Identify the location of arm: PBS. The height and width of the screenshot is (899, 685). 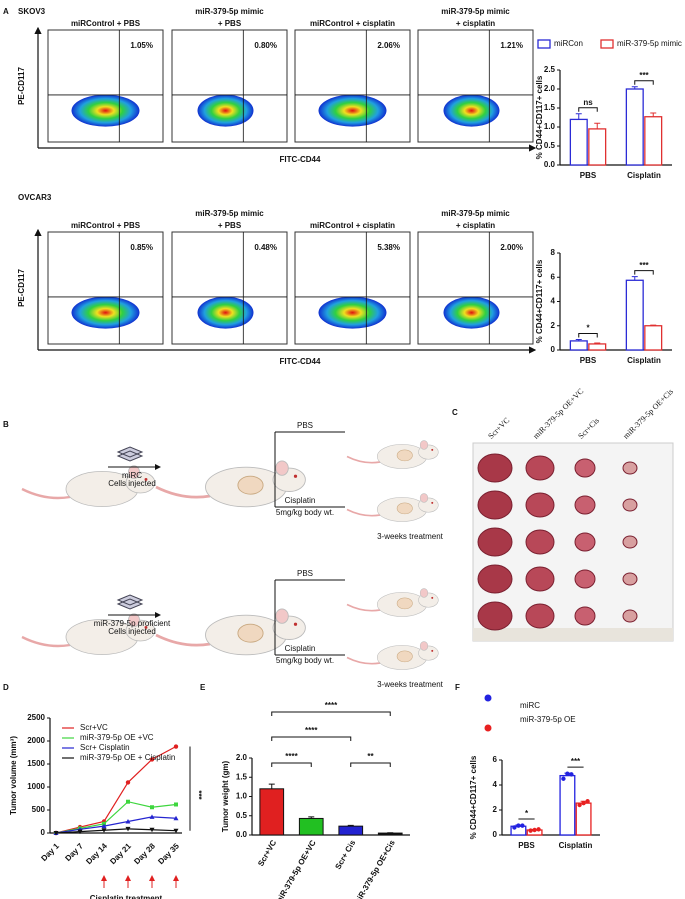
(305, 425).